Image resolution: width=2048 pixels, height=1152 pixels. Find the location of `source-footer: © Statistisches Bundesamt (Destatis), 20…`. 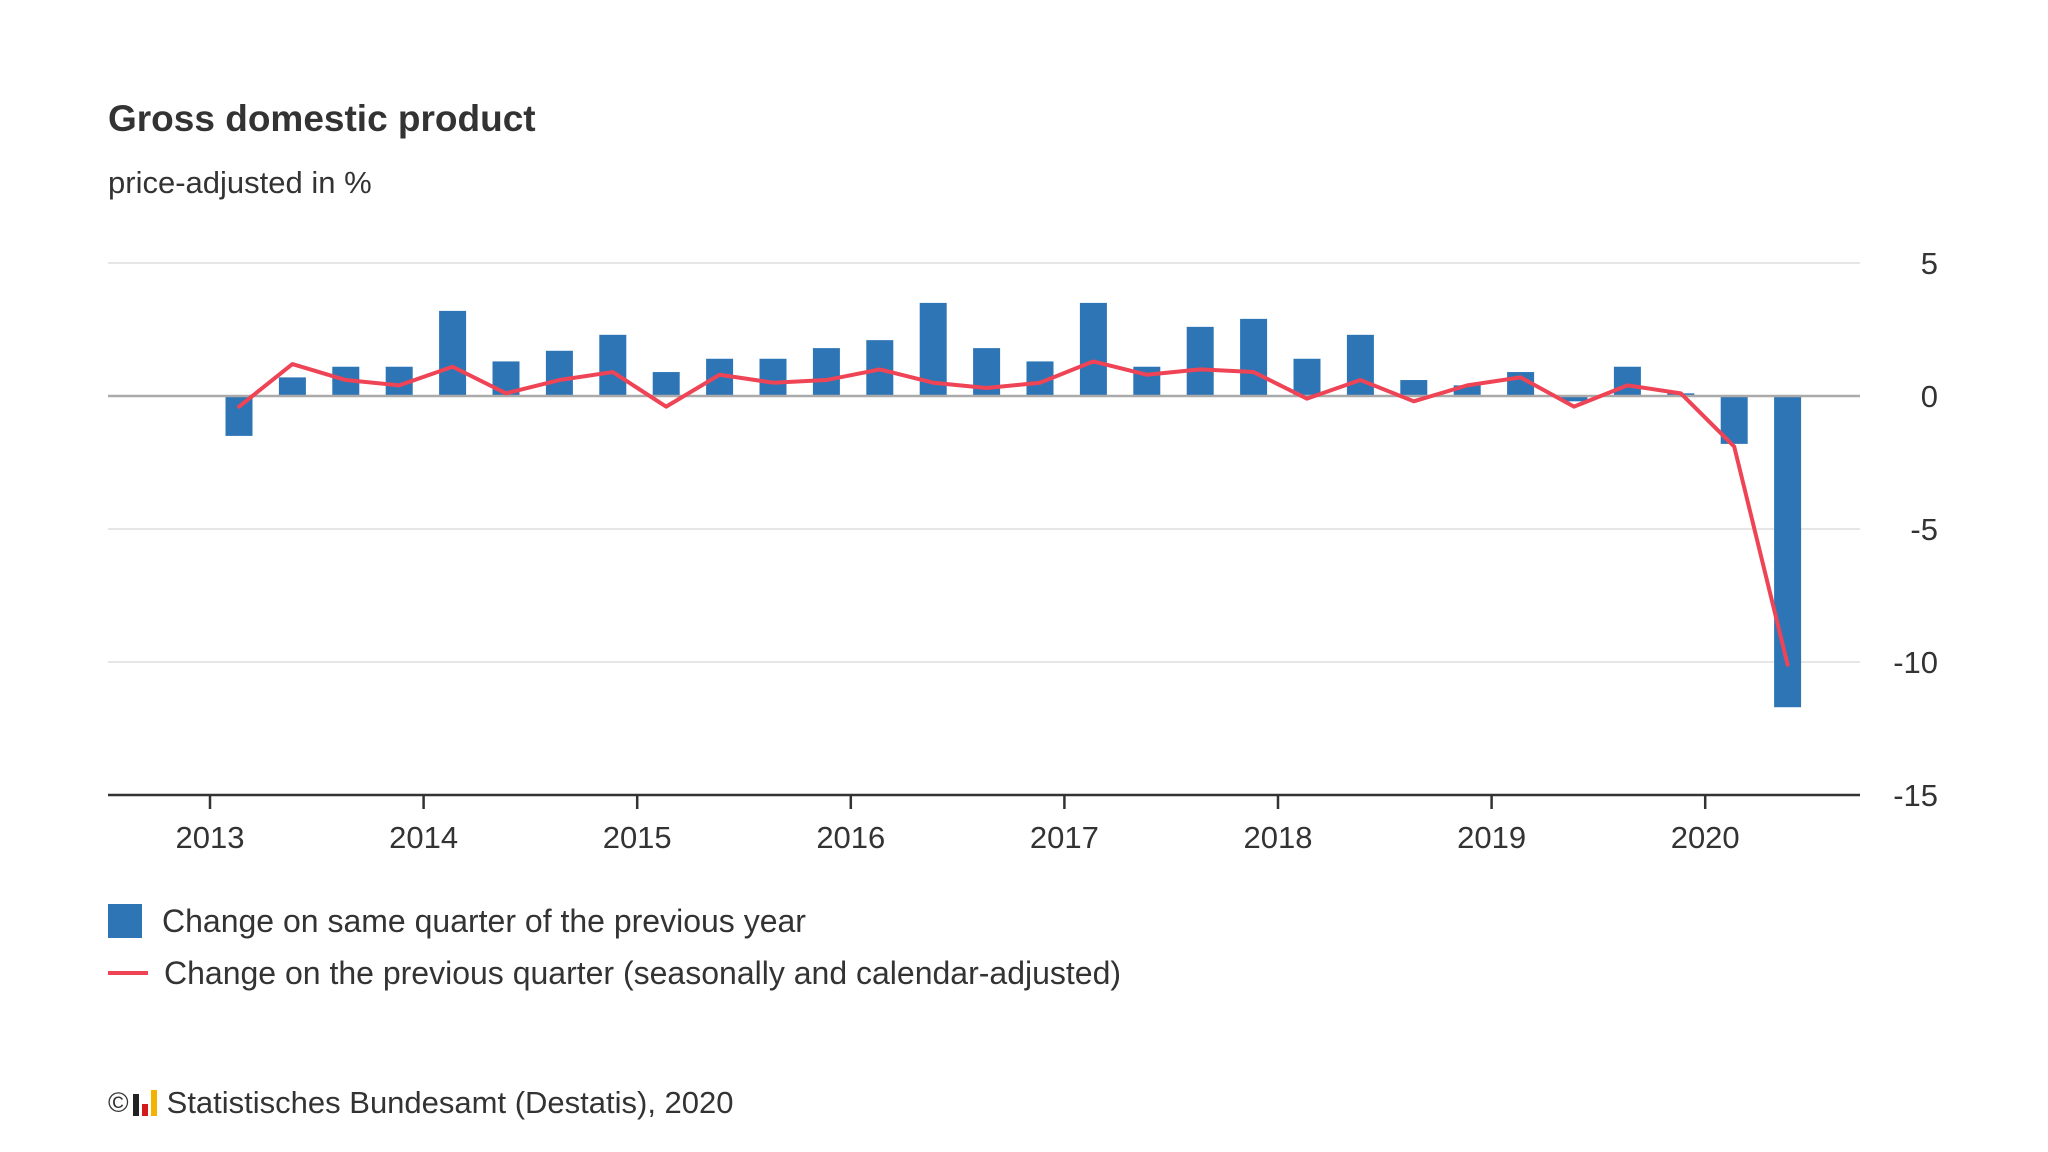

source-footer: © Statistisches Bundesamt (Destatis), 20… is located at coordinates (421, 1103).